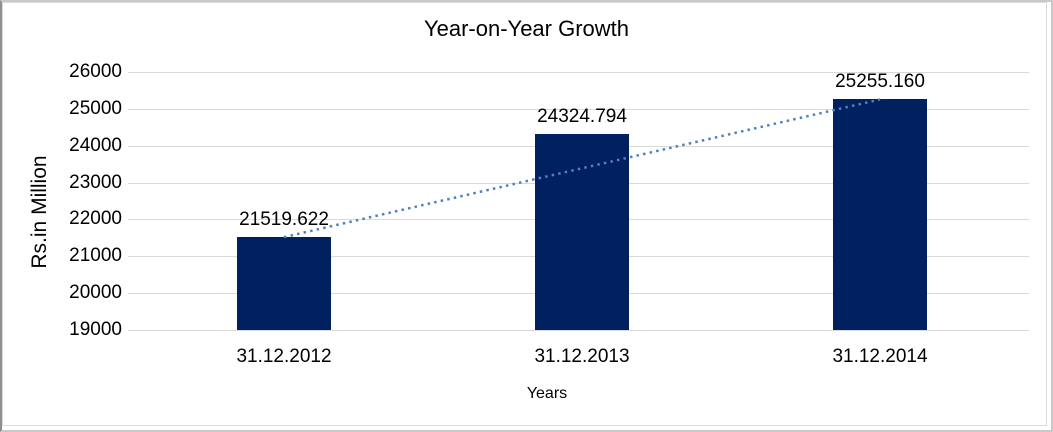 This screenshot has width=1053, height=432. I want to click on bar-data-label: 24324.794, so click(582, 116).